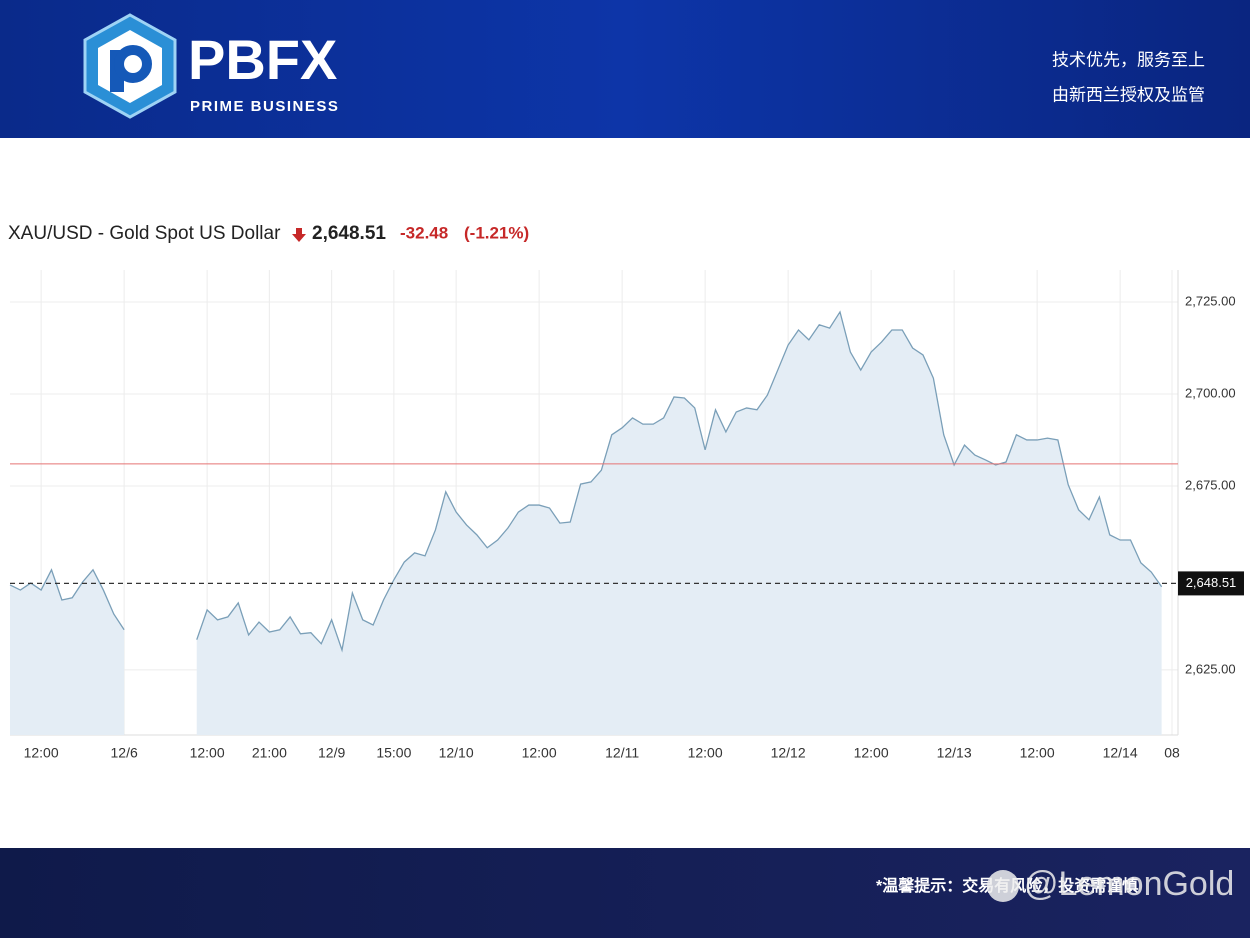  What do you see at coordinates (625, 893) in the screenshot?
I see `footer-band` at bounding box center [625, 893].